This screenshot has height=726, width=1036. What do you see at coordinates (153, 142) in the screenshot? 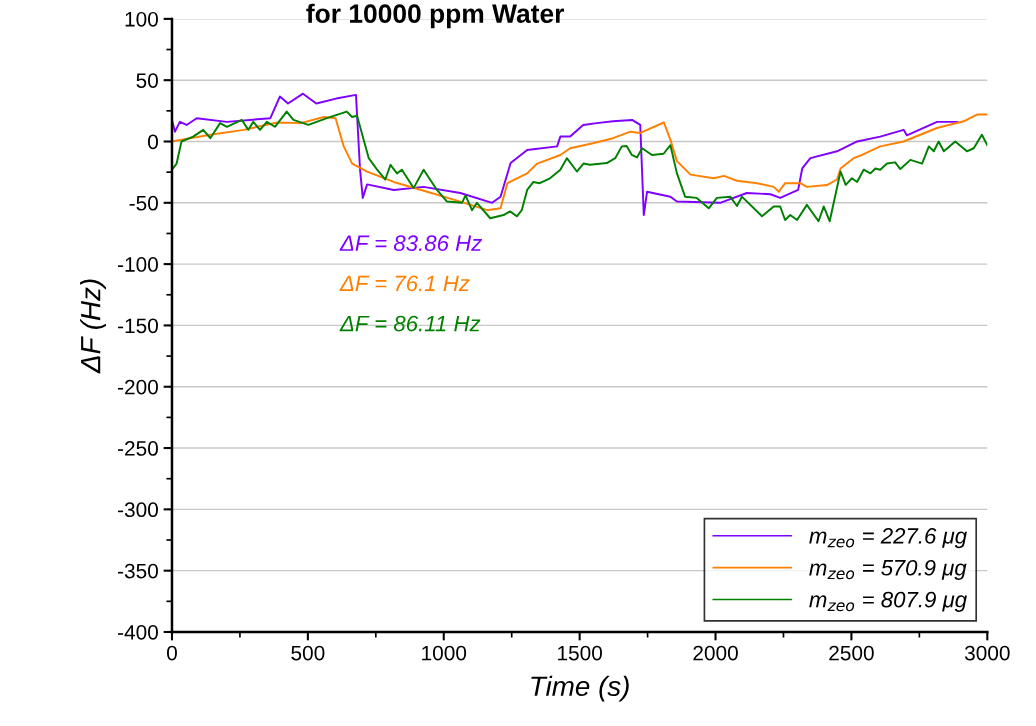
I see `y-tick-label: 0` at bounding box center [153, 142].